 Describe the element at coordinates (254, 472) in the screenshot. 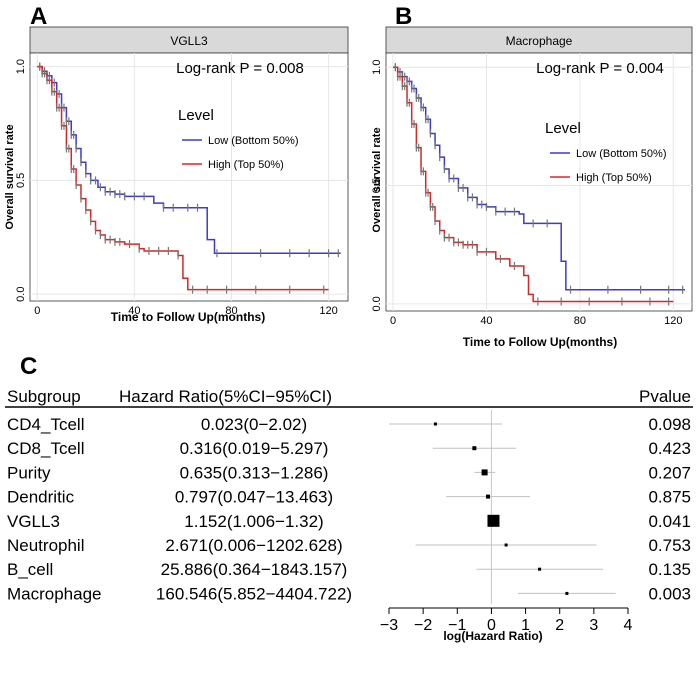

I see `forest-row-hr-2: 0.635(0.313−1.286)` at that location.